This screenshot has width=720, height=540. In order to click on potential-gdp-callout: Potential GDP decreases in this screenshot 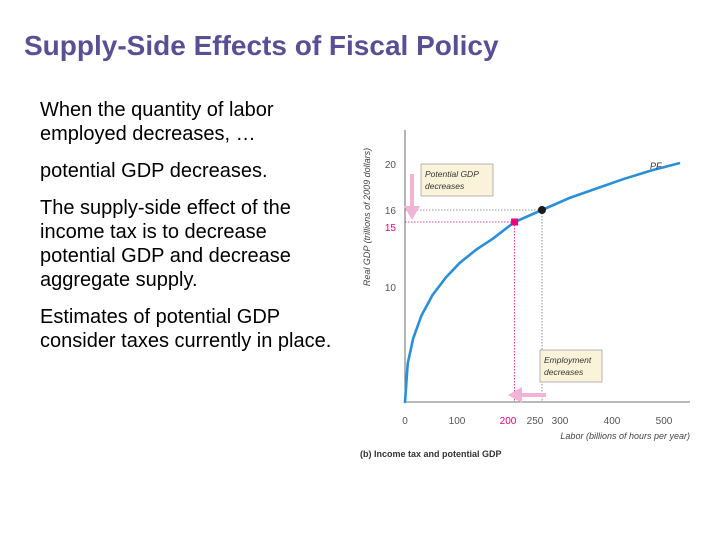, I will do `click(457, 180)`.